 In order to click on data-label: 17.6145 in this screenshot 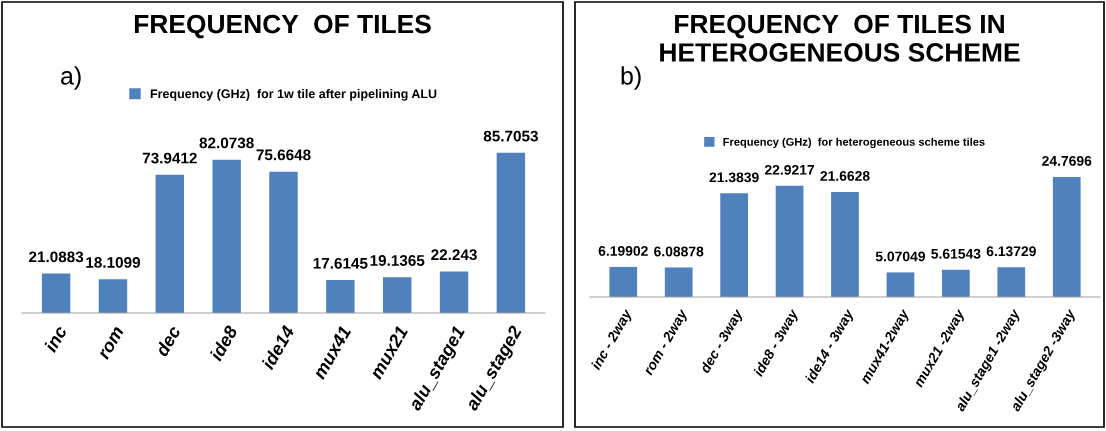, I will do `click(340, 263)`.